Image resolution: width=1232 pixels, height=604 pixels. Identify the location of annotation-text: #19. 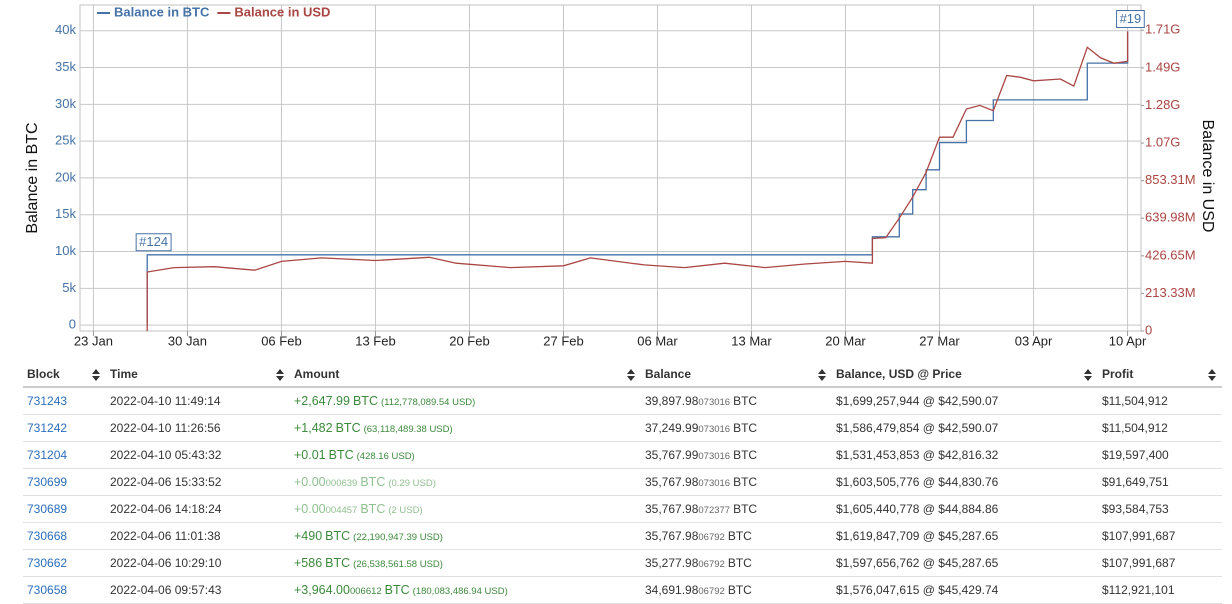
(1131, 18).